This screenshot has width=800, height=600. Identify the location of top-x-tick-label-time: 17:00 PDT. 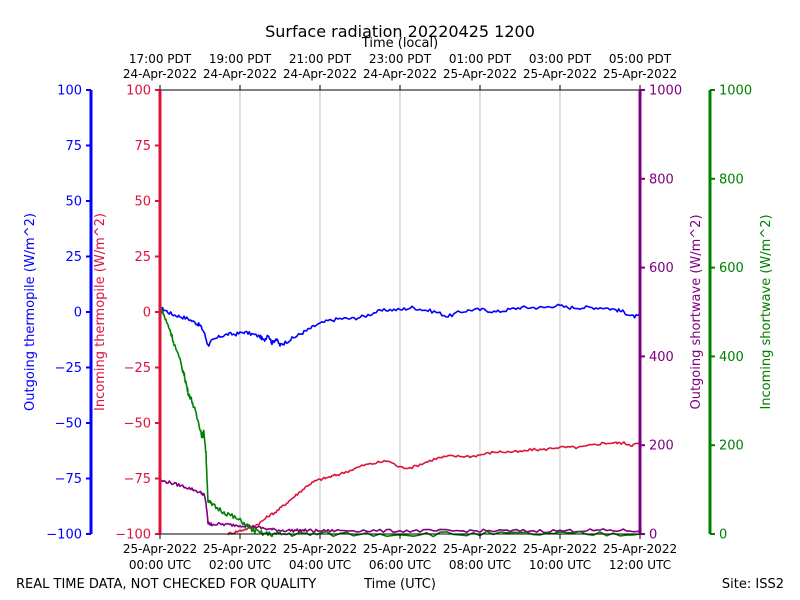
(160, 59).